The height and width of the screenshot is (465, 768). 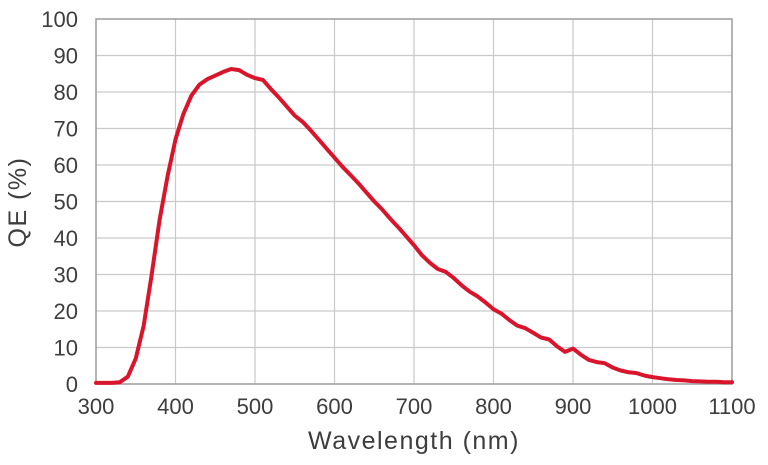 What do you see at coordinates (72, 384) in the screenshot?
I see `y-tick-label: 0` at bounding box center [72, 384].